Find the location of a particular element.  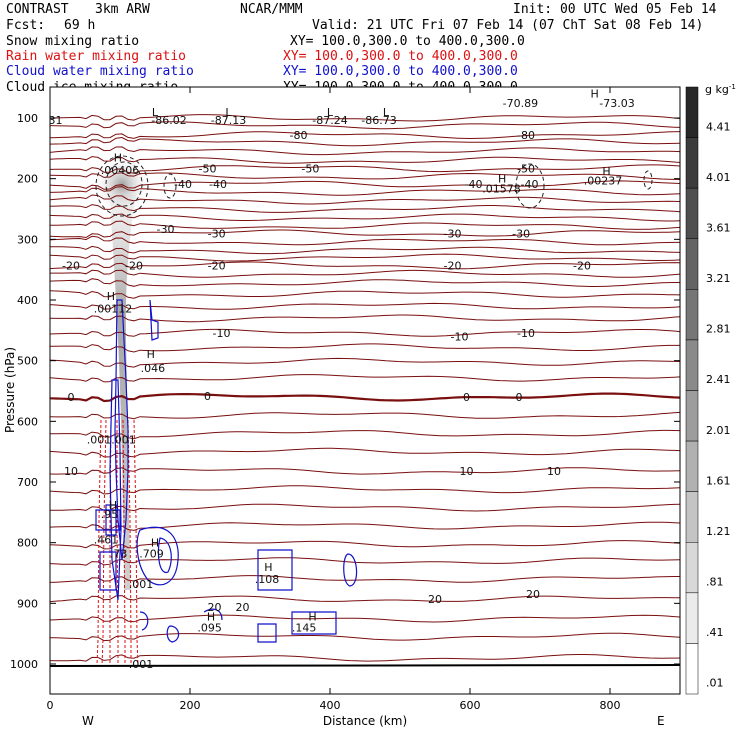

zero-isotherm is located at coordinates (365, 397).